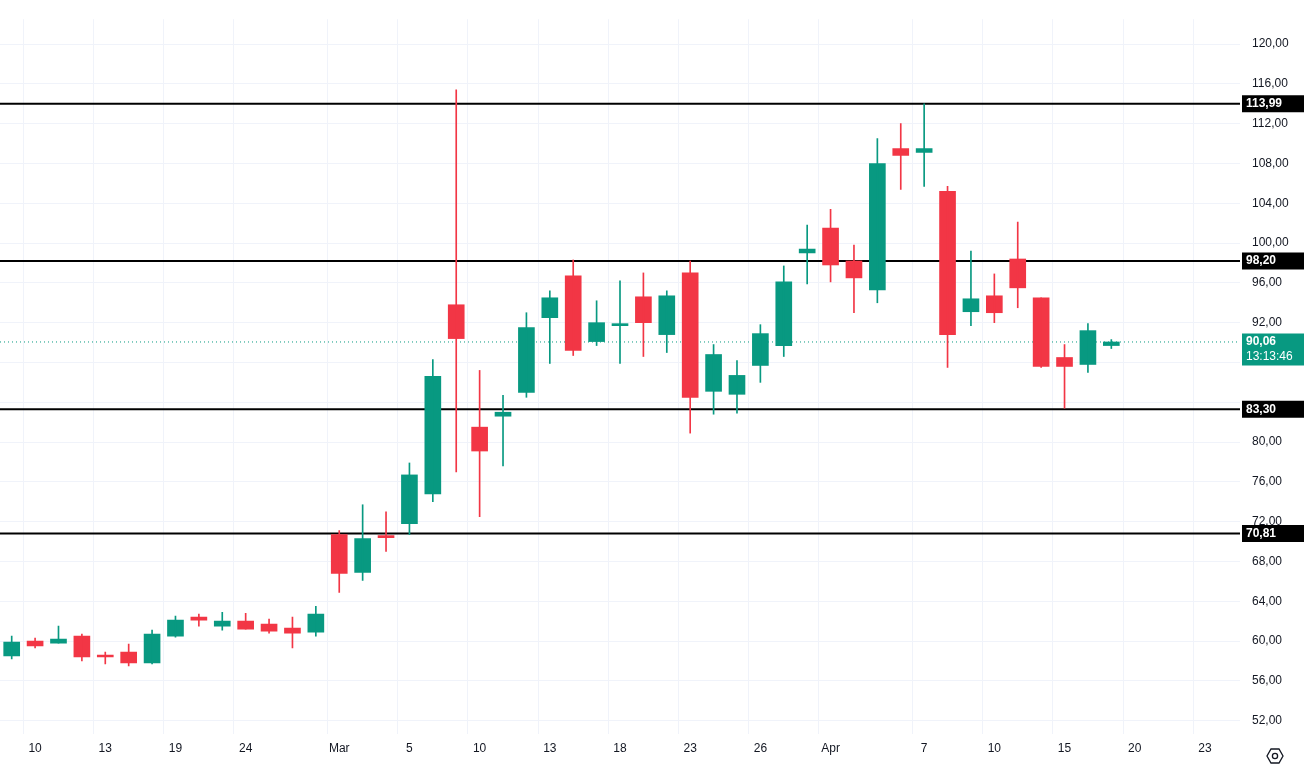 The image size is (1308, 768). I want to click on x-tick-label: 15, so click(1064, 748).